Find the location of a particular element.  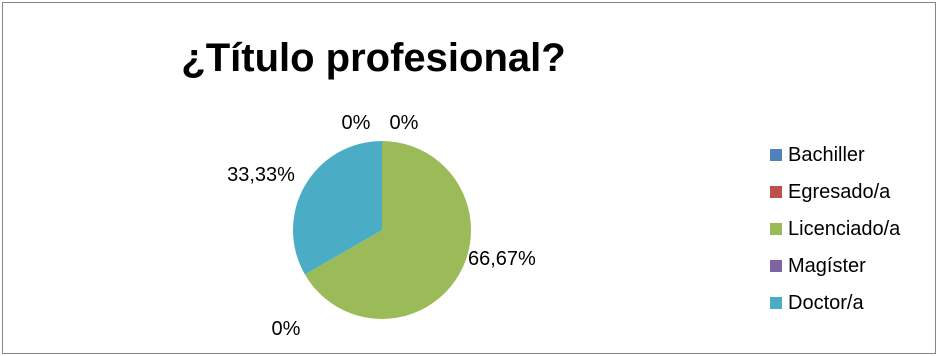

legend-label: Licenciado/a is located at coordinates (844, 229).